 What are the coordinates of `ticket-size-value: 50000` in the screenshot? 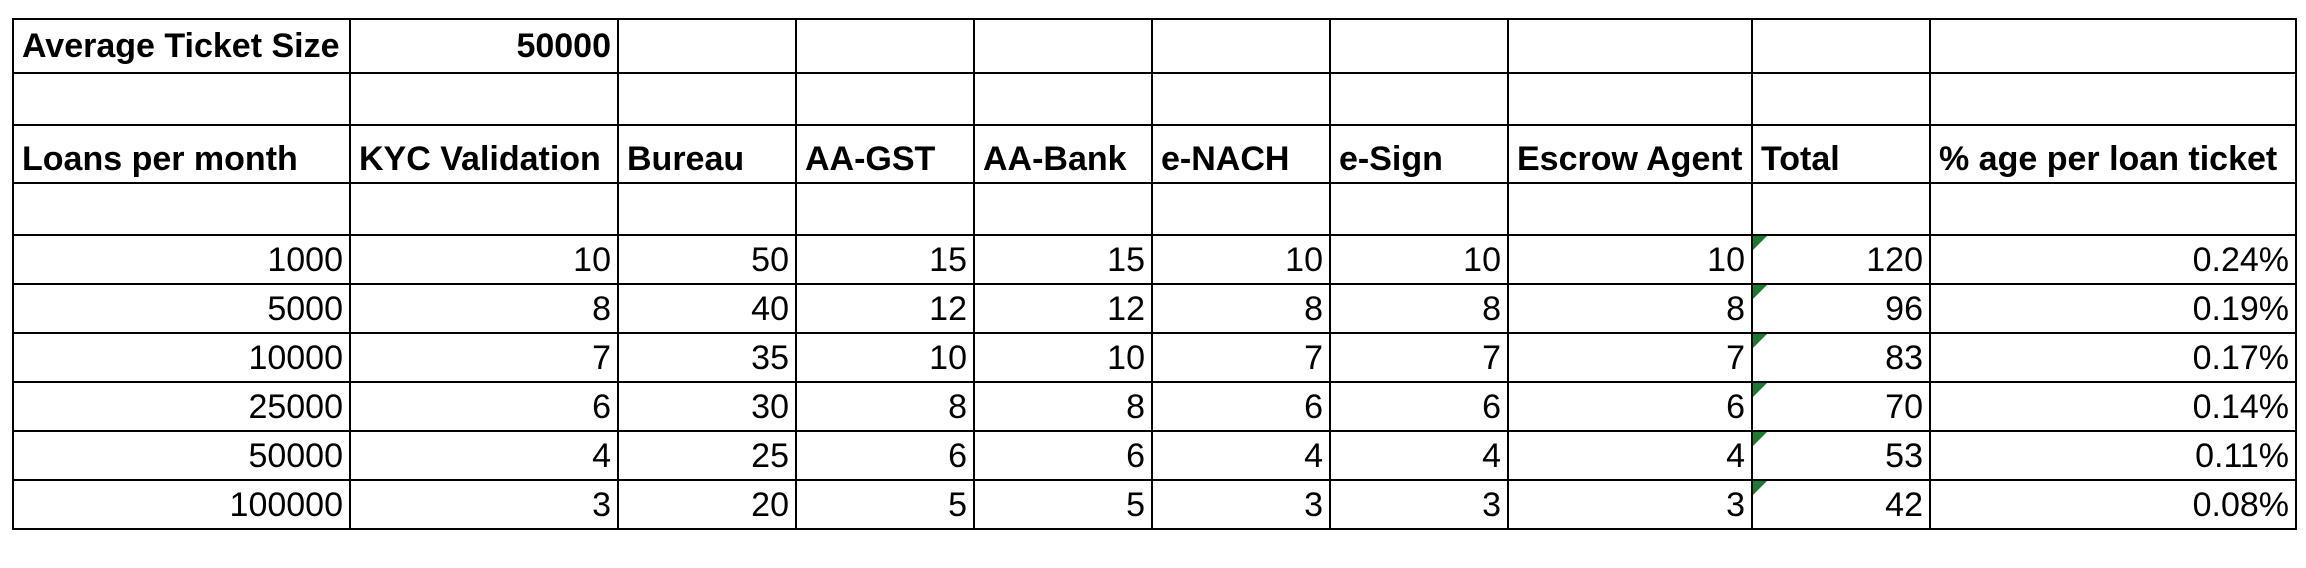 It's located at (484, 46).